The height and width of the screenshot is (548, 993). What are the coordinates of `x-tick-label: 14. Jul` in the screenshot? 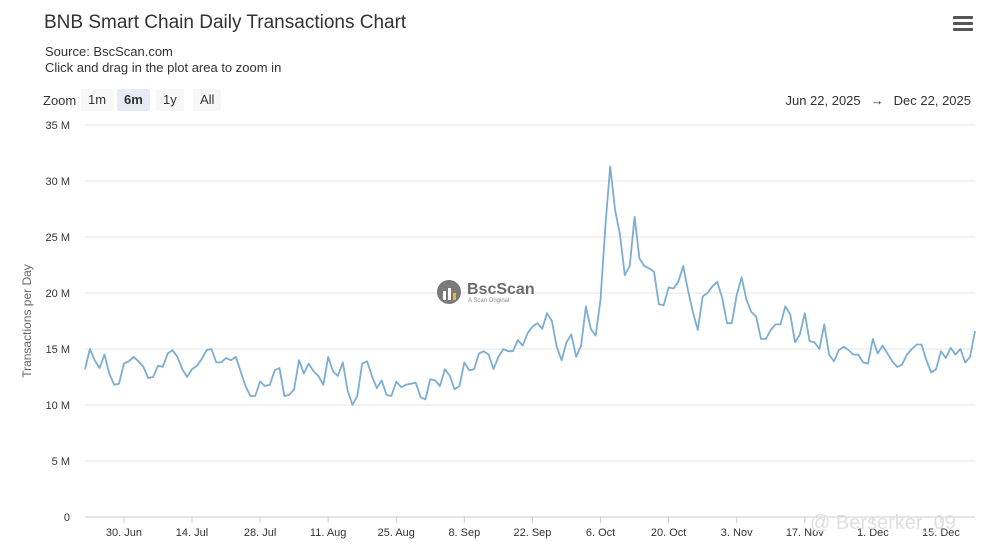 It's located at (192, 533).